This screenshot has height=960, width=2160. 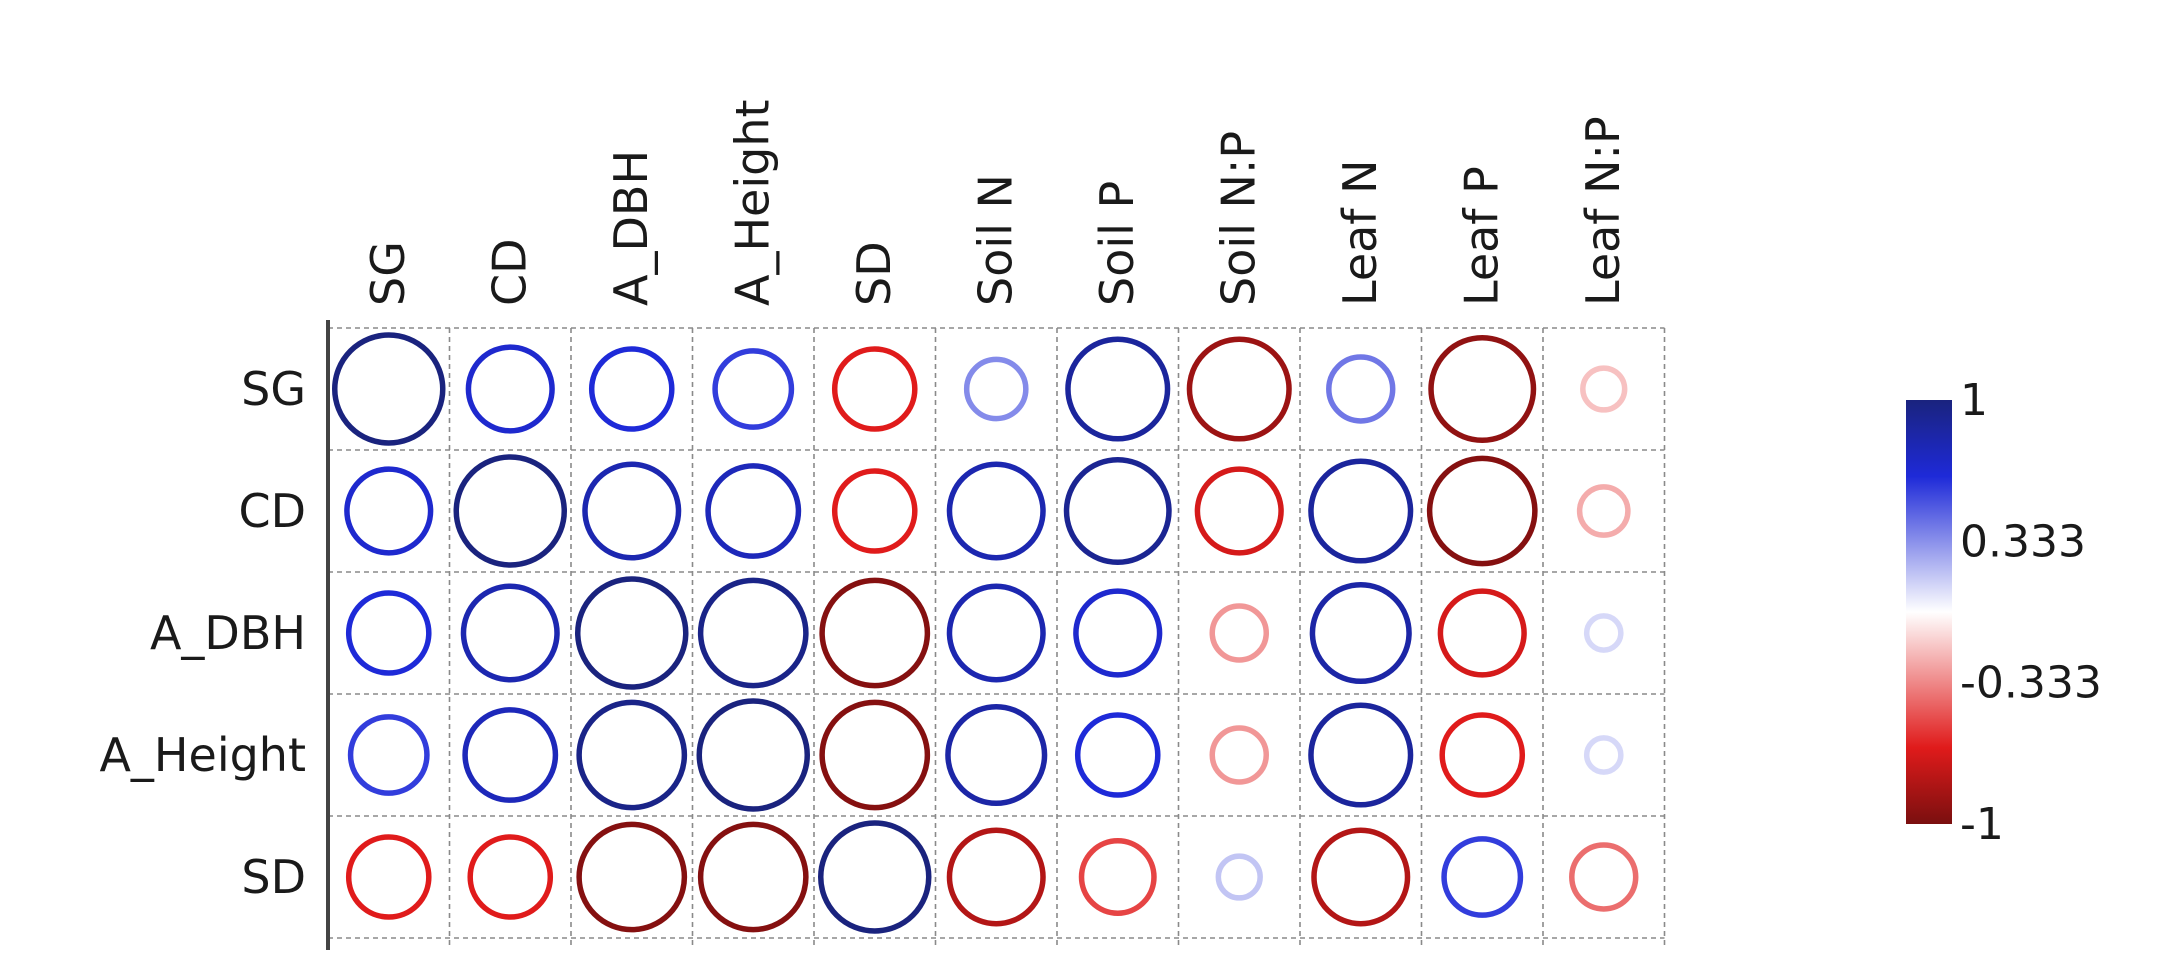 I want to click on corr-circle-sd-cd, so click(x=510, y=877).